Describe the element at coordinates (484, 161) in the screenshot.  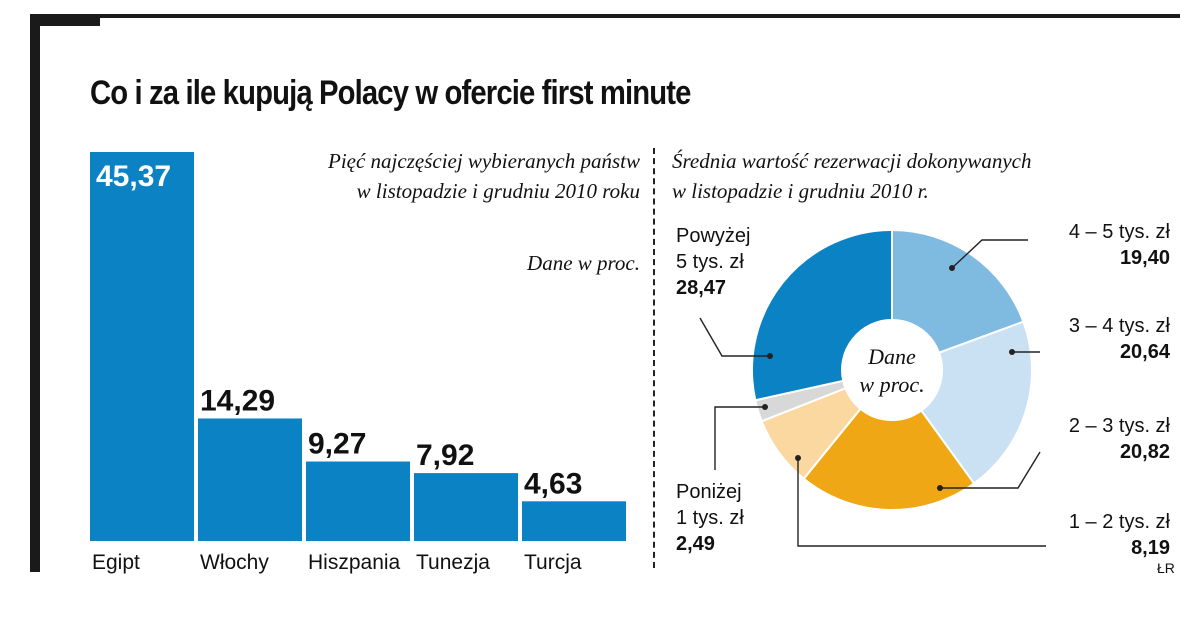
I see `bar-subtitle-line-1: Pięć najczęściej wybieranych państw` at that location.